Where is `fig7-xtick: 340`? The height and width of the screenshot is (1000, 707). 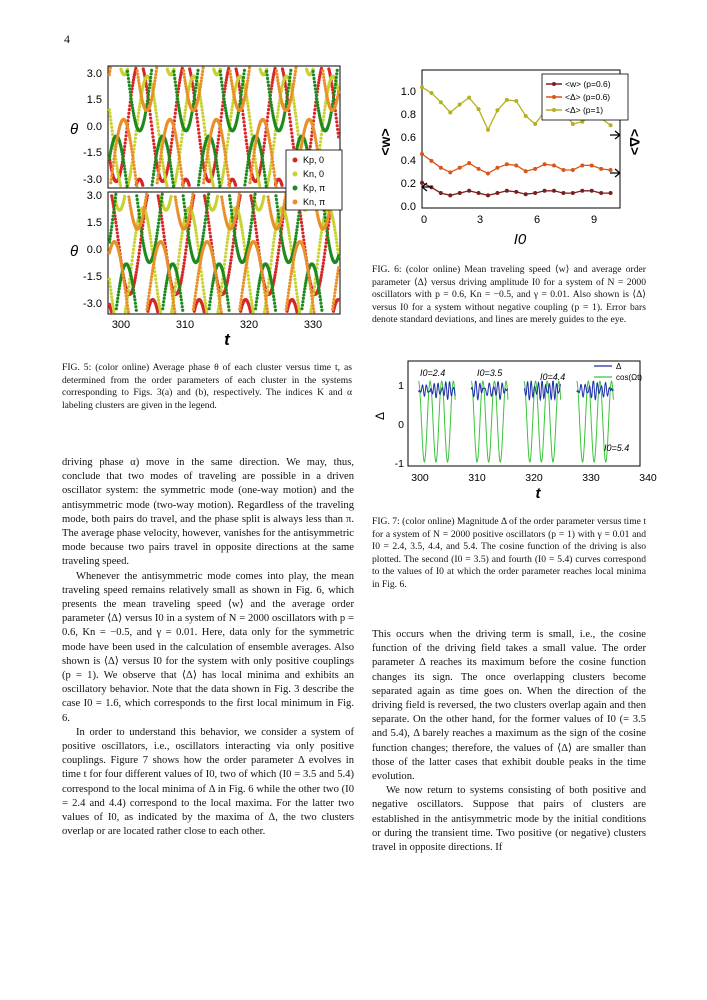 fig7-xtick: 340 is located at coordinates (648, 478).